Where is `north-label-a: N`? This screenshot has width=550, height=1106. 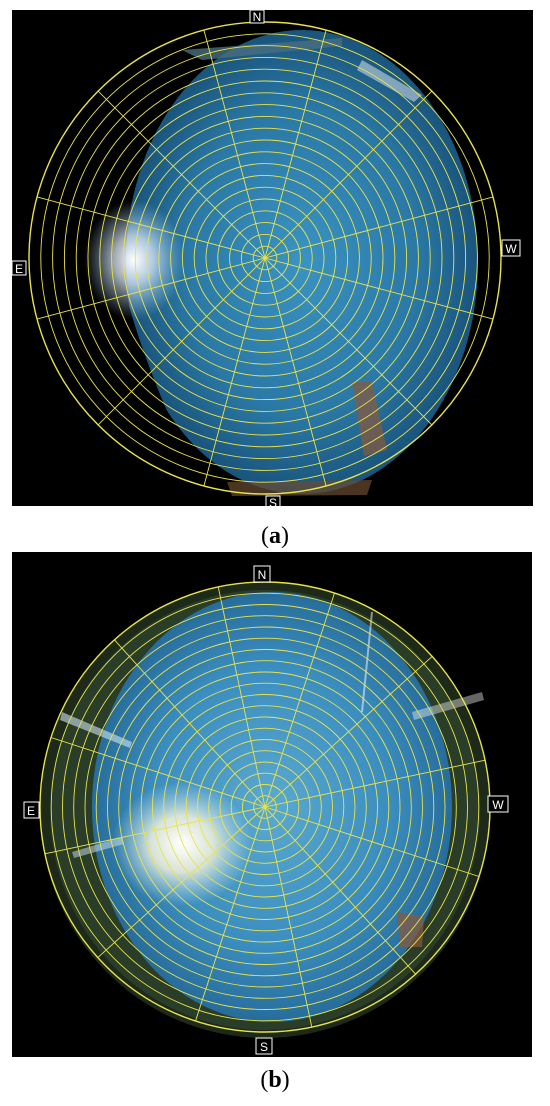
north-label-a: N is located at coordinates (257, 17).